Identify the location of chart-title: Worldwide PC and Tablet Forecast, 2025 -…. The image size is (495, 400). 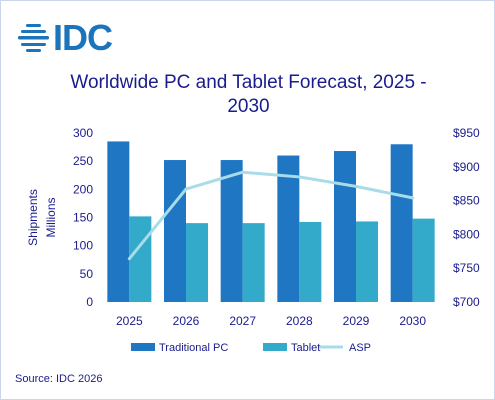
(248, 94).